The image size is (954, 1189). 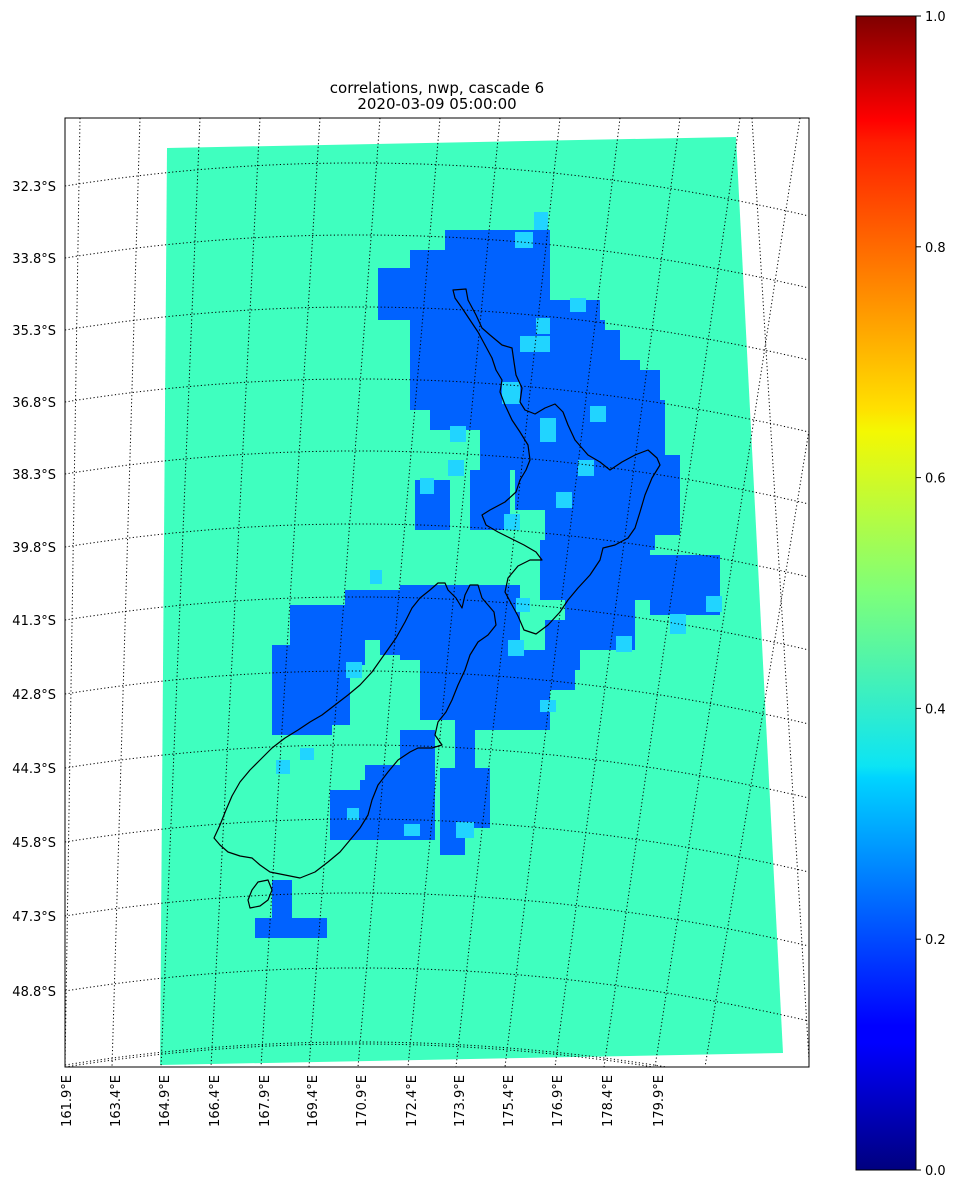 What do you see at coordinates (931, 594) in the screenshot?
I see `colorbar-ticks: 0.0 0.2 0.4 0.6 0.8 1.0` at bounding box center [931, 594].